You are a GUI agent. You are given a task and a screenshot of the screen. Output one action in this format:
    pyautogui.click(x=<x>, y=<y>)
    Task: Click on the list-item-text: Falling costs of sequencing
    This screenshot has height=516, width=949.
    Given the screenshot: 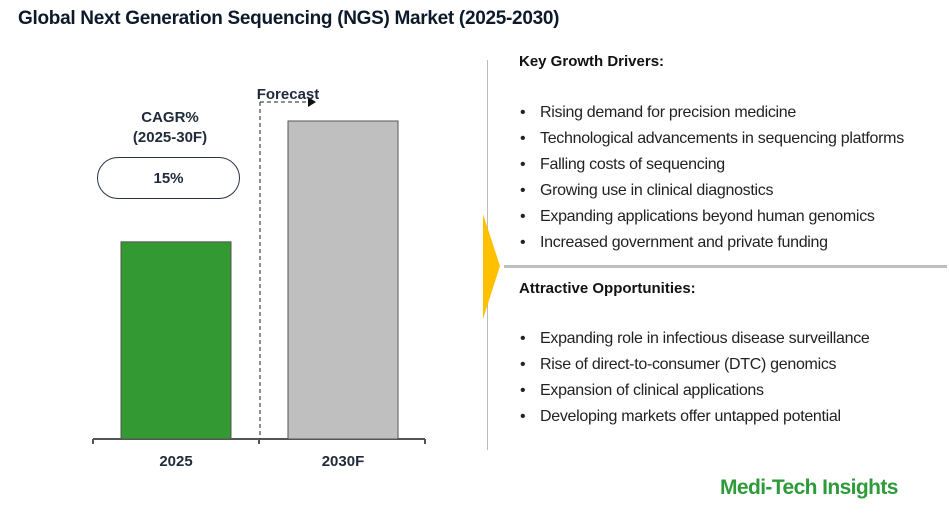 What is the action you would take?
    pyautogui.click(x=632, y=164)
    